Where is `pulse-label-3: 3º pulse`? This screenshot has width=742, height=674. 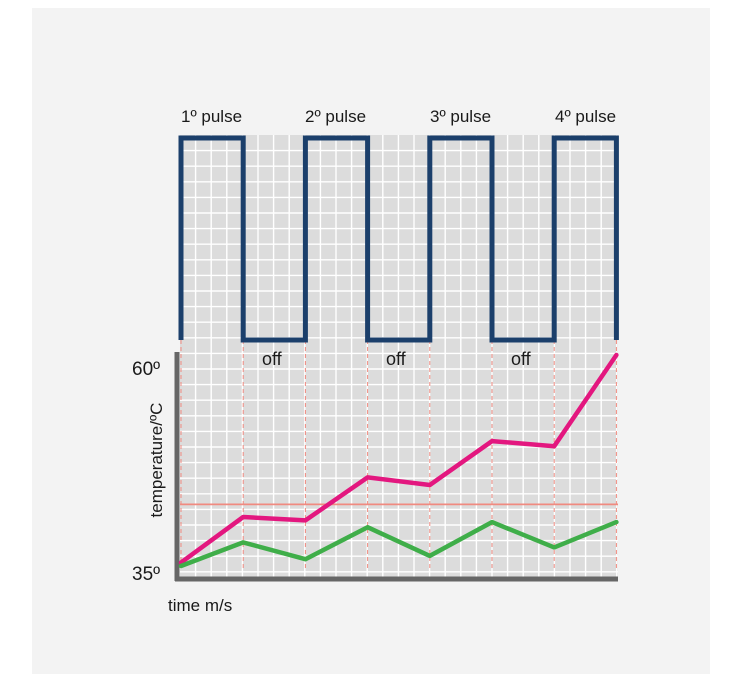
pulse-label-3: 3º pulse is located at coordinates (460, 116).